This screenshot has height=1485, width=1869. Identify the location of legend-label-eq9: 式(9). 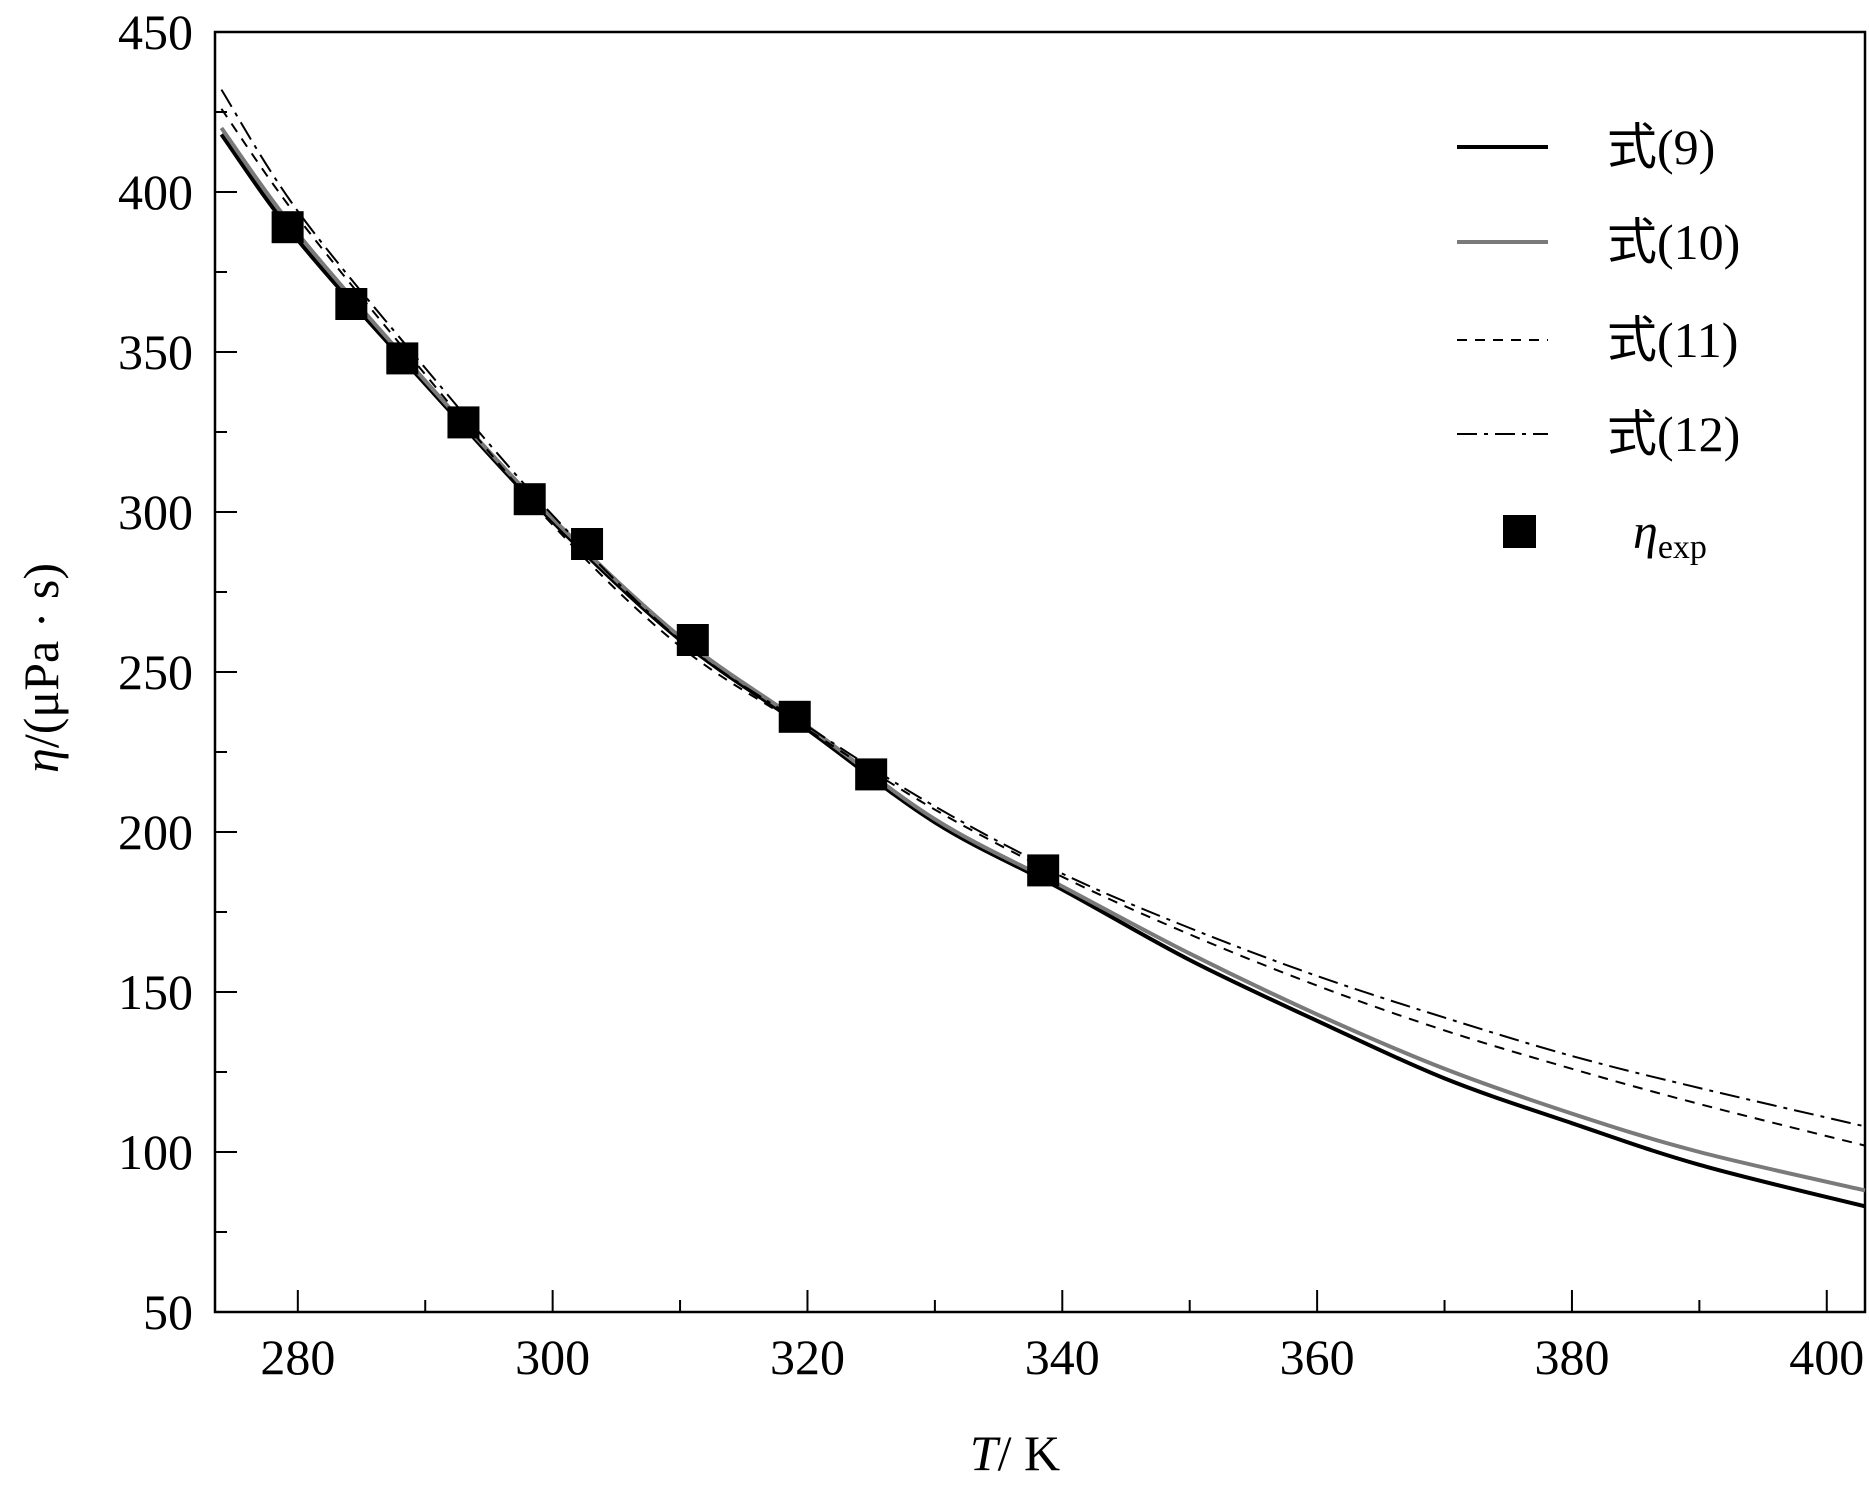
(1661, 147).